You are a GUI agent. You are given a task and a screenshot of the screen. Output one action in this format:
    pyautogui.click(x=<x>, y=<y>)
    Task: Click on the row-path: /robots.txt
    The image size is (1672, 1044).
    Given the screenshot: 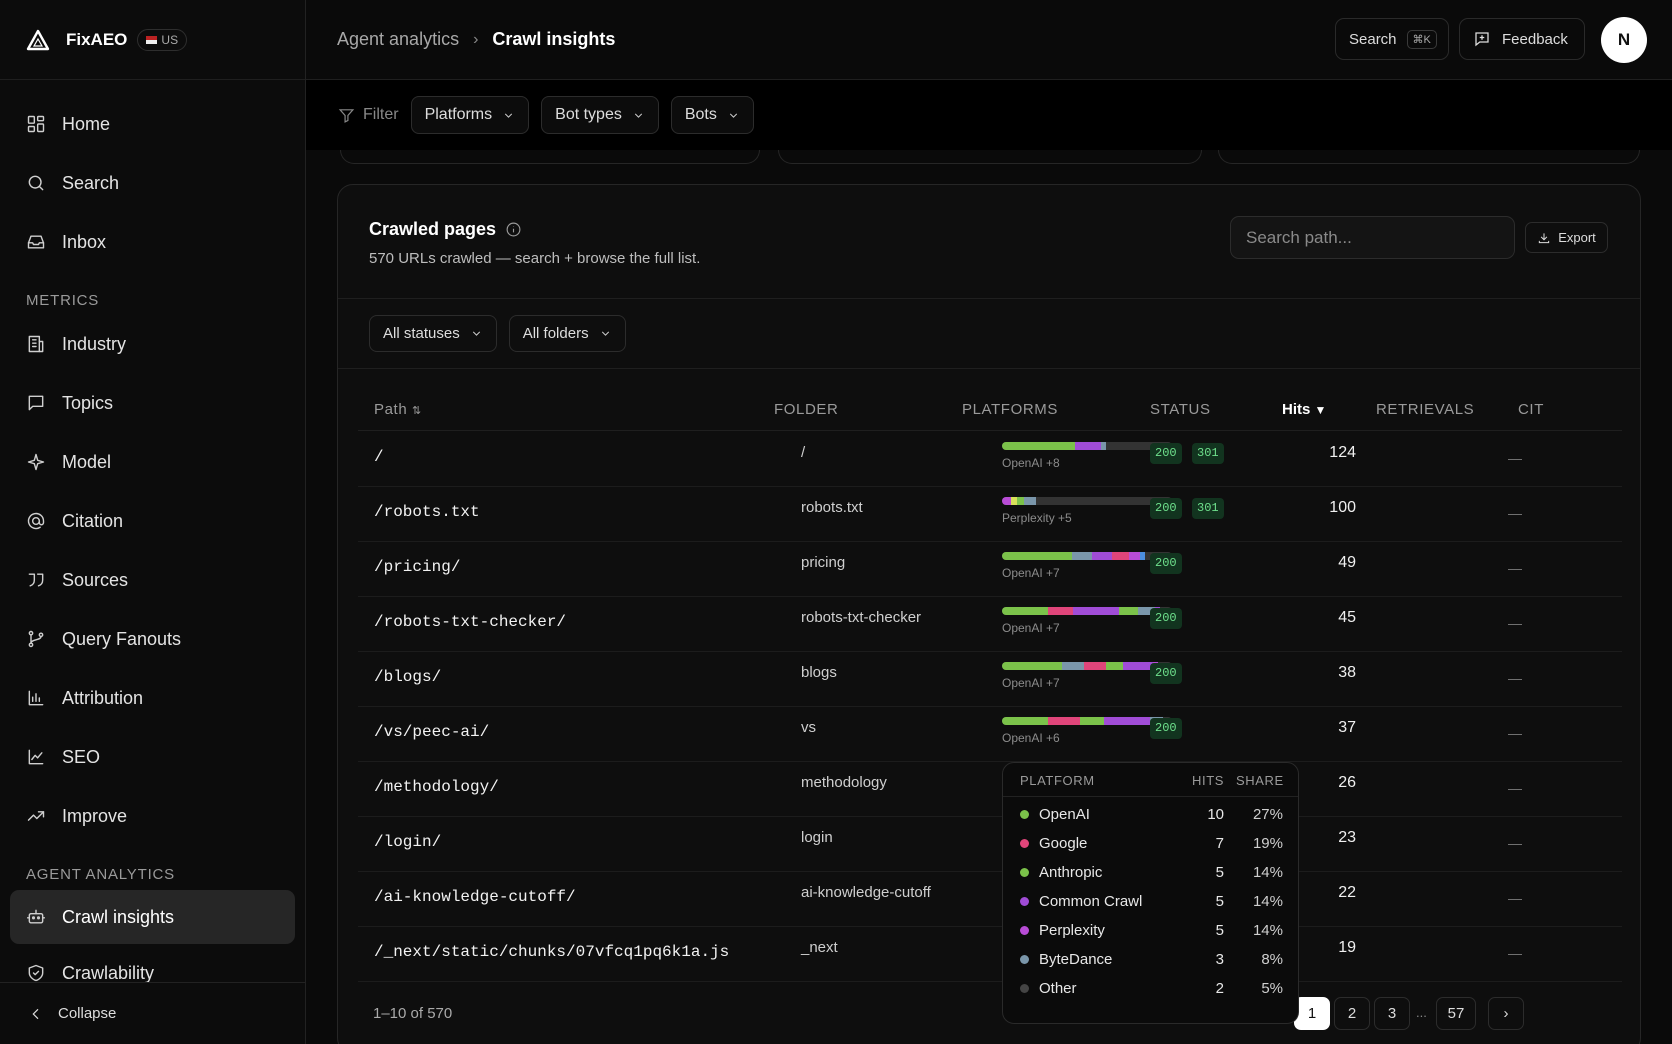 What is the action you would take?
    pyautogui.click(x=427, y=512)
    